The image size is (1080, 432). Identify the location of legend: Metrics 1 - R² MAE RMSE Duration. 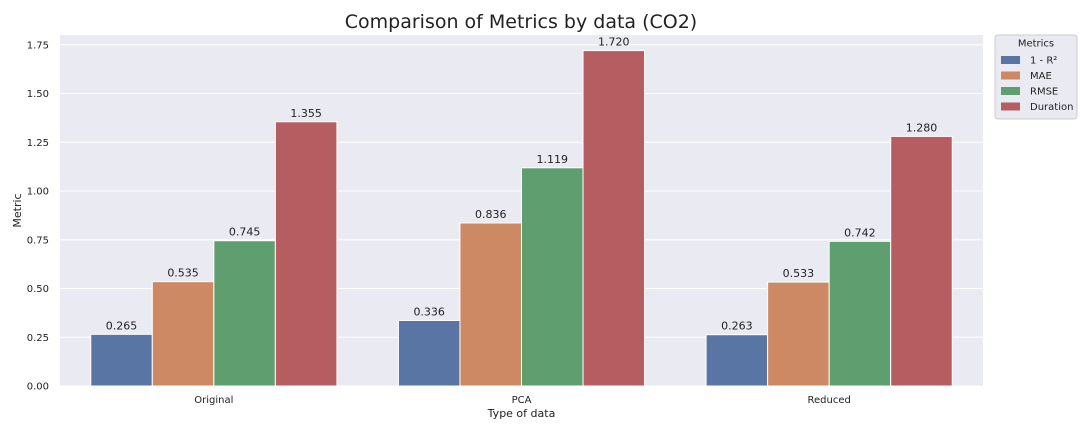
(1036, 77).